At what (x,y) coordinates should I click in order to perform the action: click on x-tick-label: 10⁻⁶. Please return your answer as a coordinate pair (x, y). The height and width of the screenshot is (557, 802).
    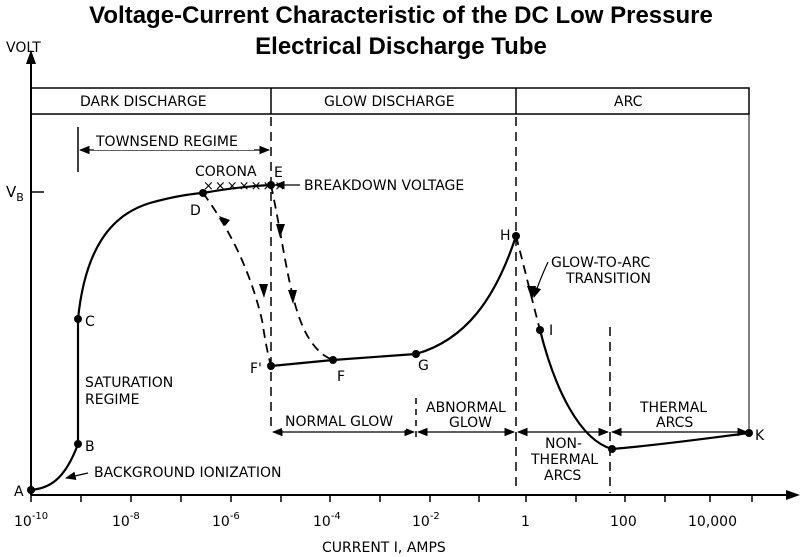
    Looking at the image, I should click on (226, 520).